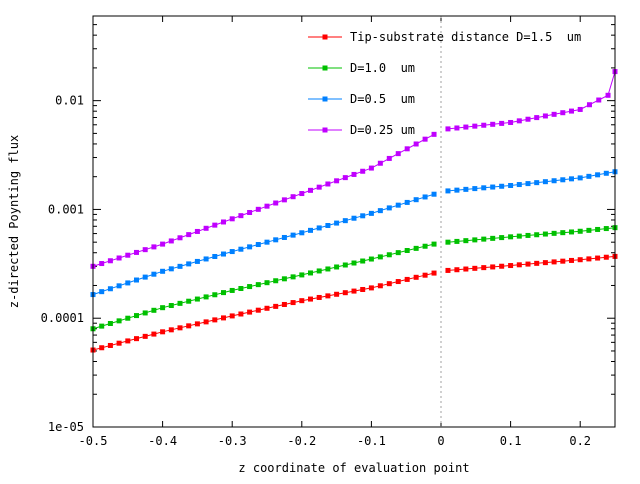 The image size is (640, 484). I want to click on legend-item: D=1.0 um, so click(361, 68).